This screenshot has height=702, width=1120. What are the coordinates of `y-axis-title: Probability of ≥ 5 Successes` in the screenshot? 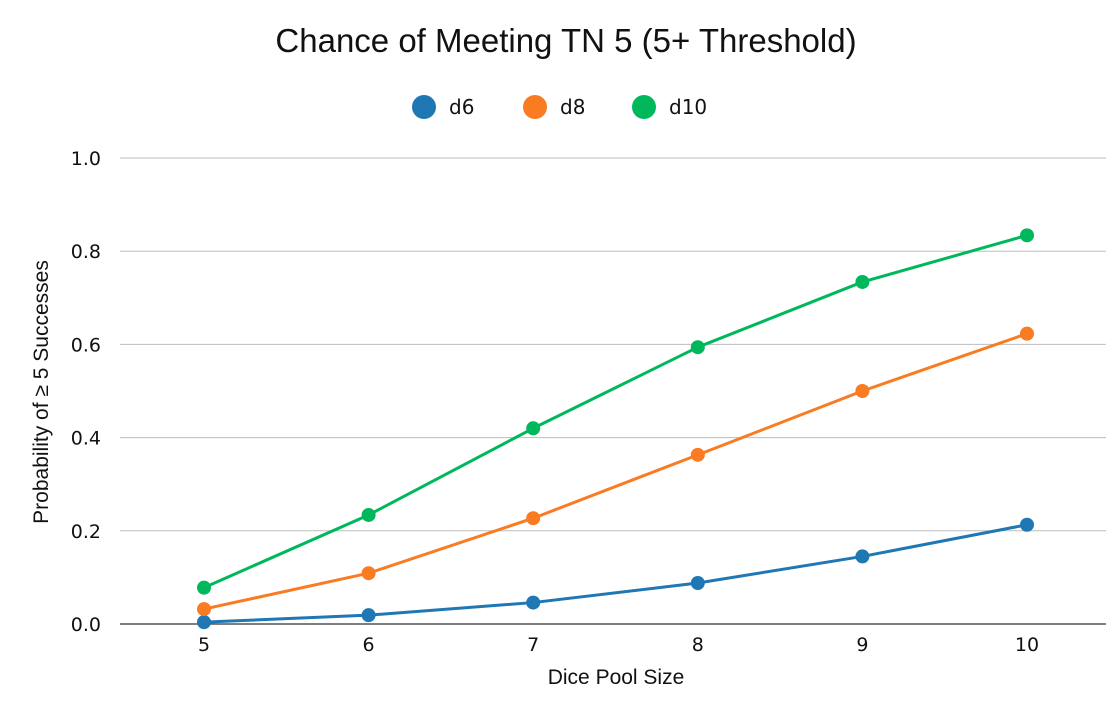 It's located at (41, 392).